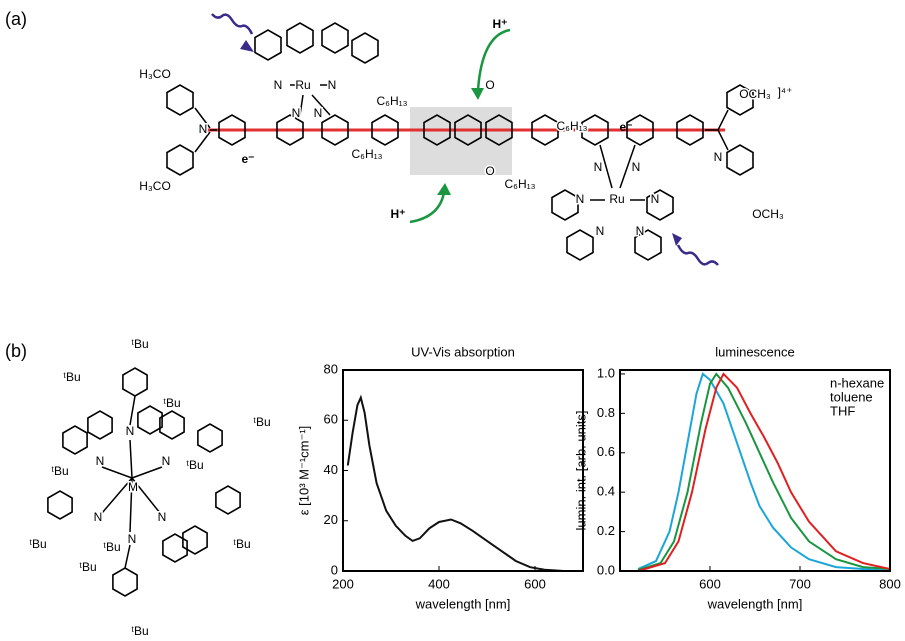  I want to click on legend-entry: n-hexane, so click(857, 382).